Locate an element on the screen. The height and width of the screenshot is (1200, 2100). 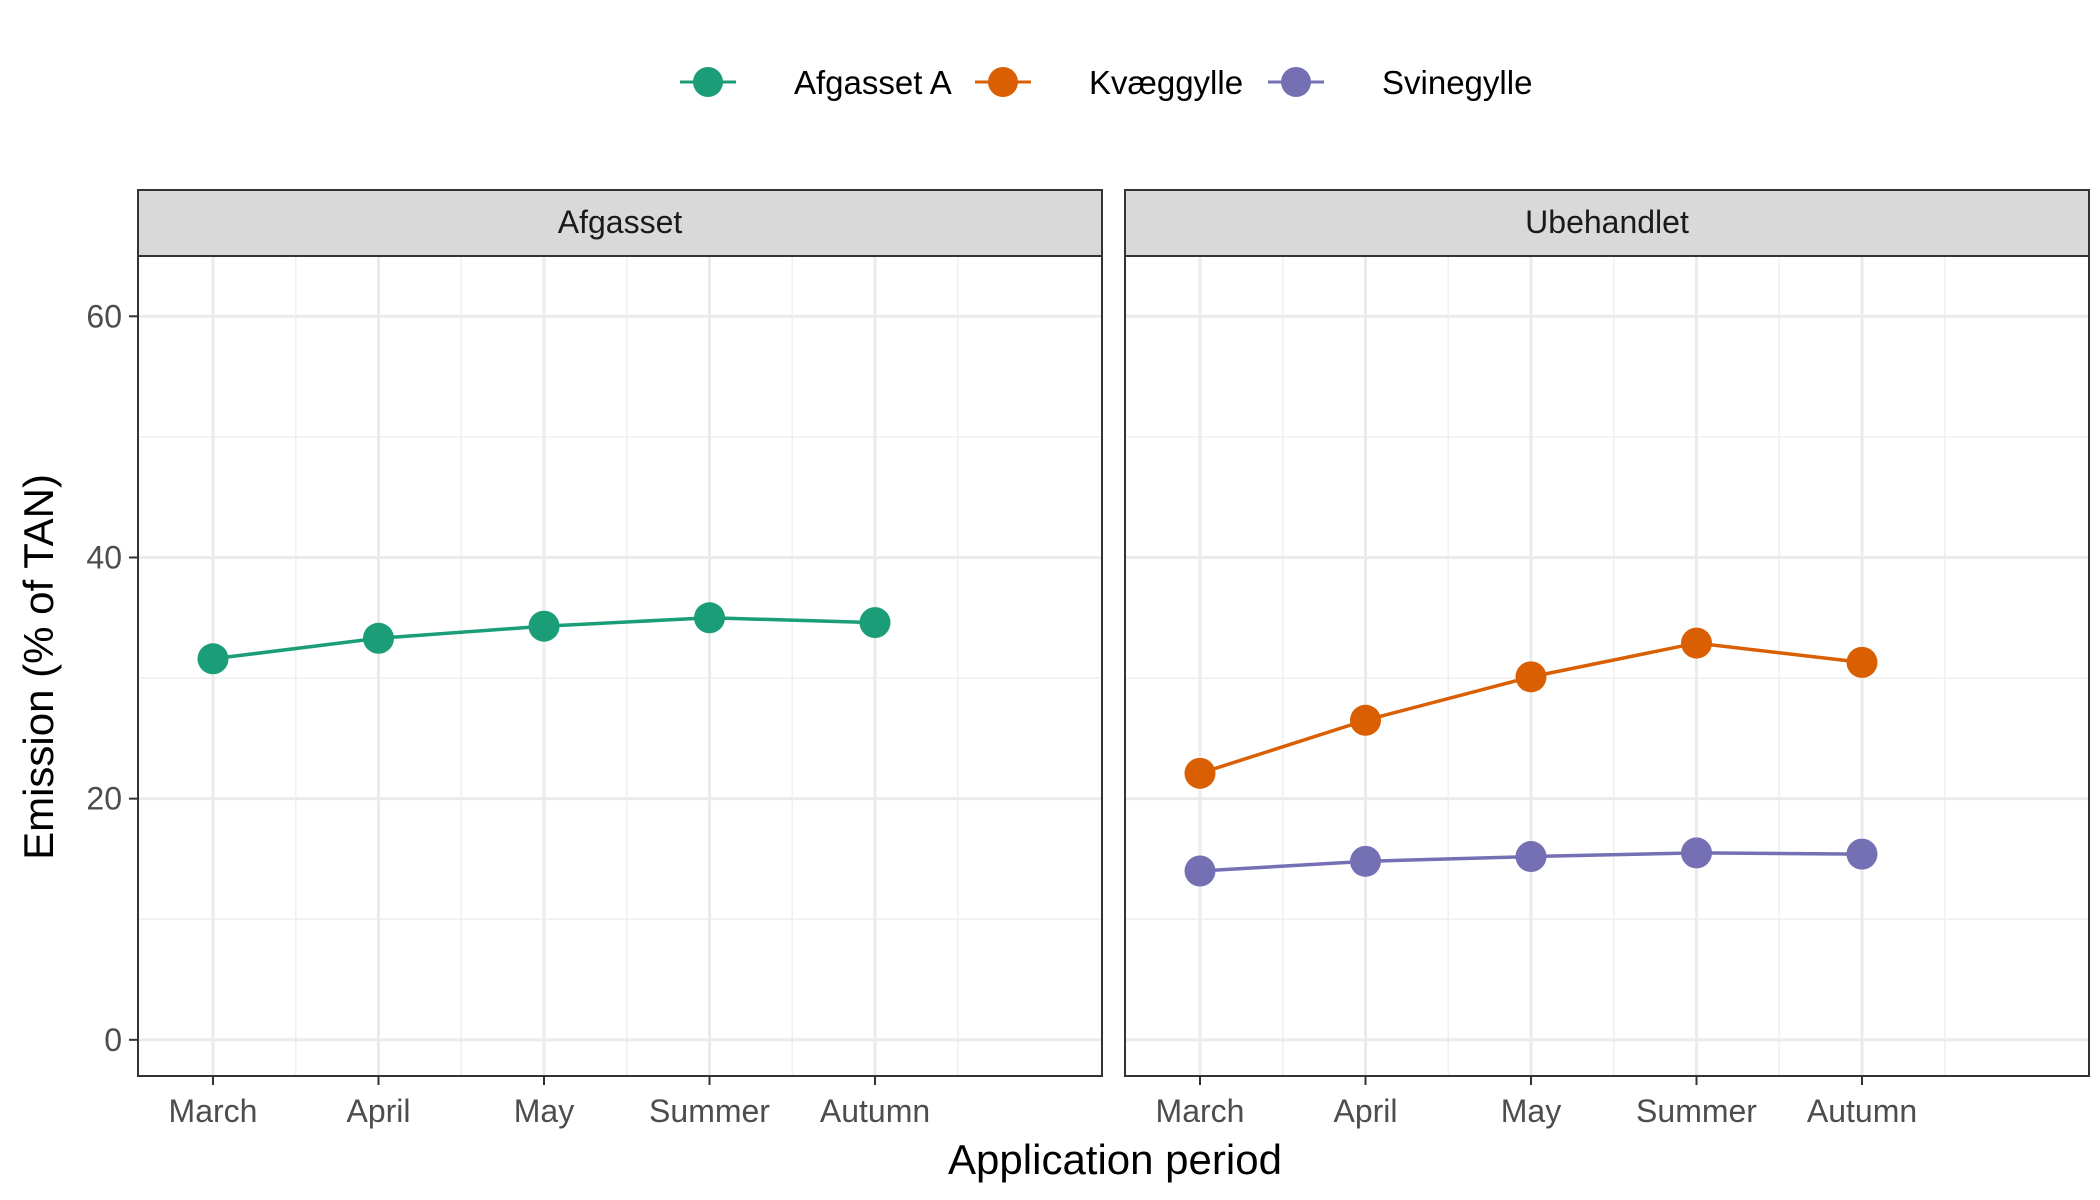
facet-strip-label: Ubehandlet is located at coordinates (1607, 222).